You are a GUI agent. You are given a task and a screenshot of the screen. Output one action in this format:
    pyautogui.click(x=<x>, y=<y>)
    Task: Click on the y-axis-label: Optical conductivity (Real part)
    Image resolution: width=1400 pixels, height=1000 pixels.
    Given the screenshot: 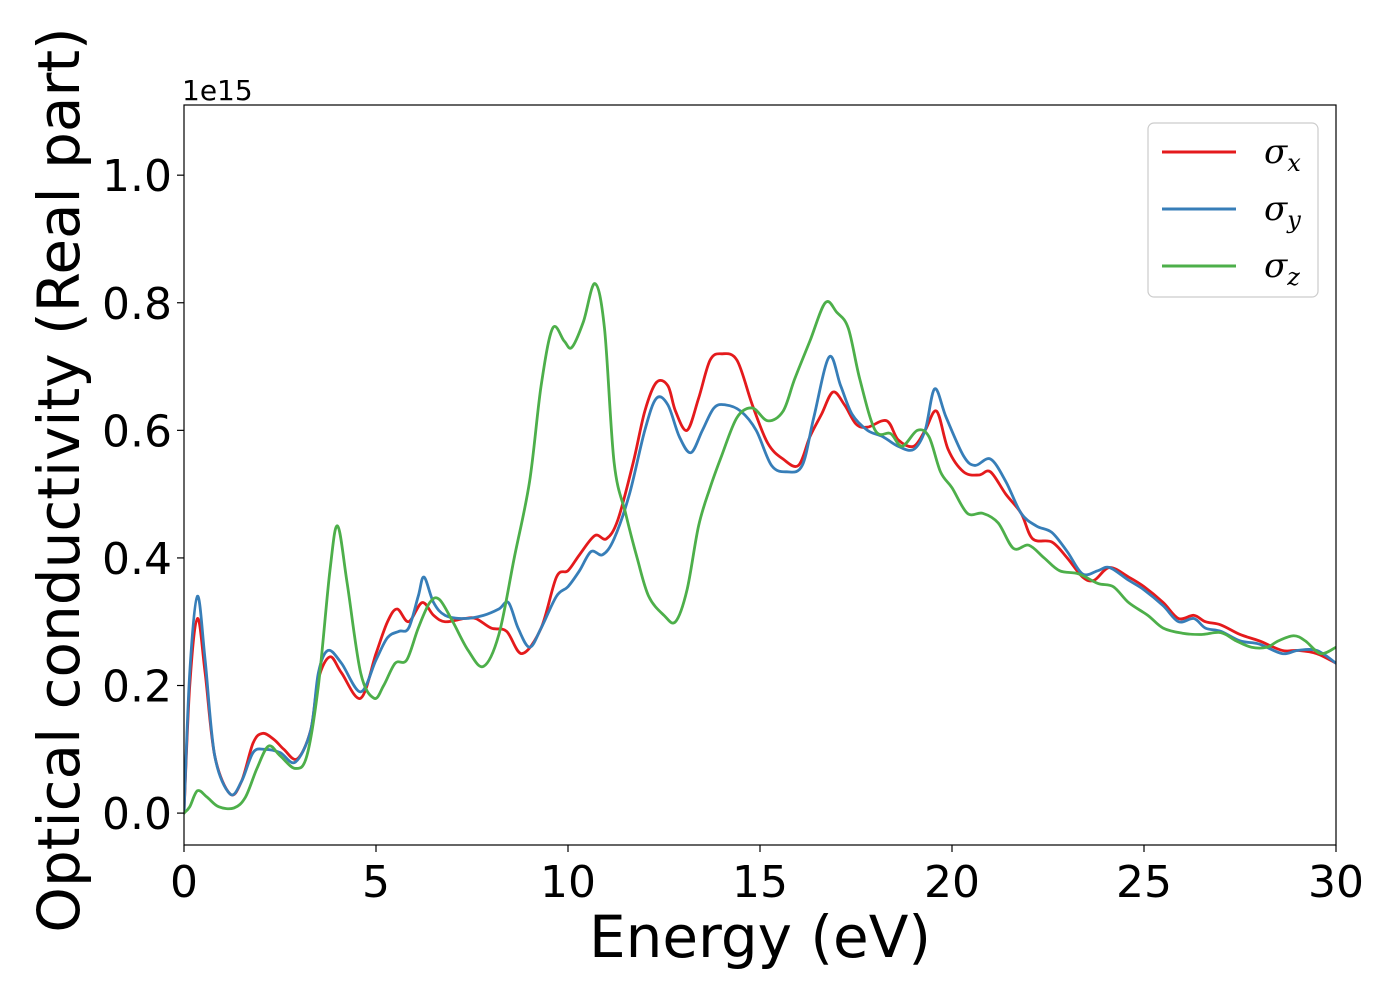 What is the action you would take?
    pyautogui.click(x=59, y=479)
    